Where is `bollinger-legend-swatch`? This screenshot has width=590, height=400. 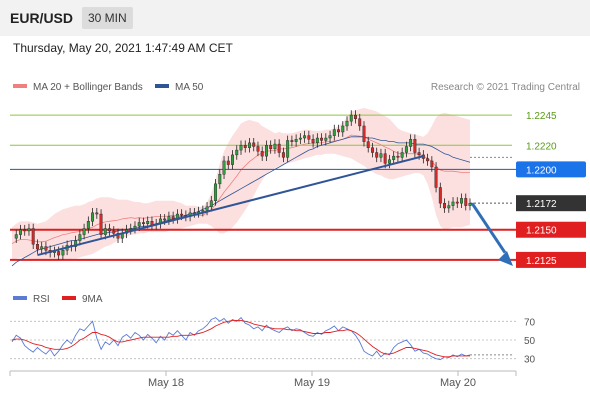
bollinger-legend-swatch is located at coordinates (20, 86).